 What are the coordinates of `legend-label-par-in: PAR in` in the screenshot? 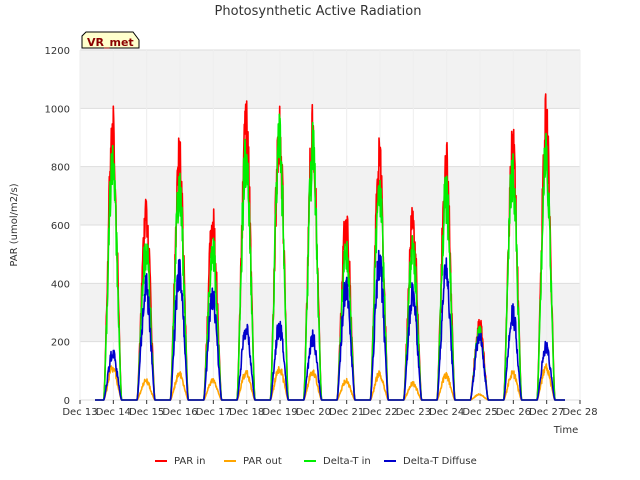 It's located at (189, 461).